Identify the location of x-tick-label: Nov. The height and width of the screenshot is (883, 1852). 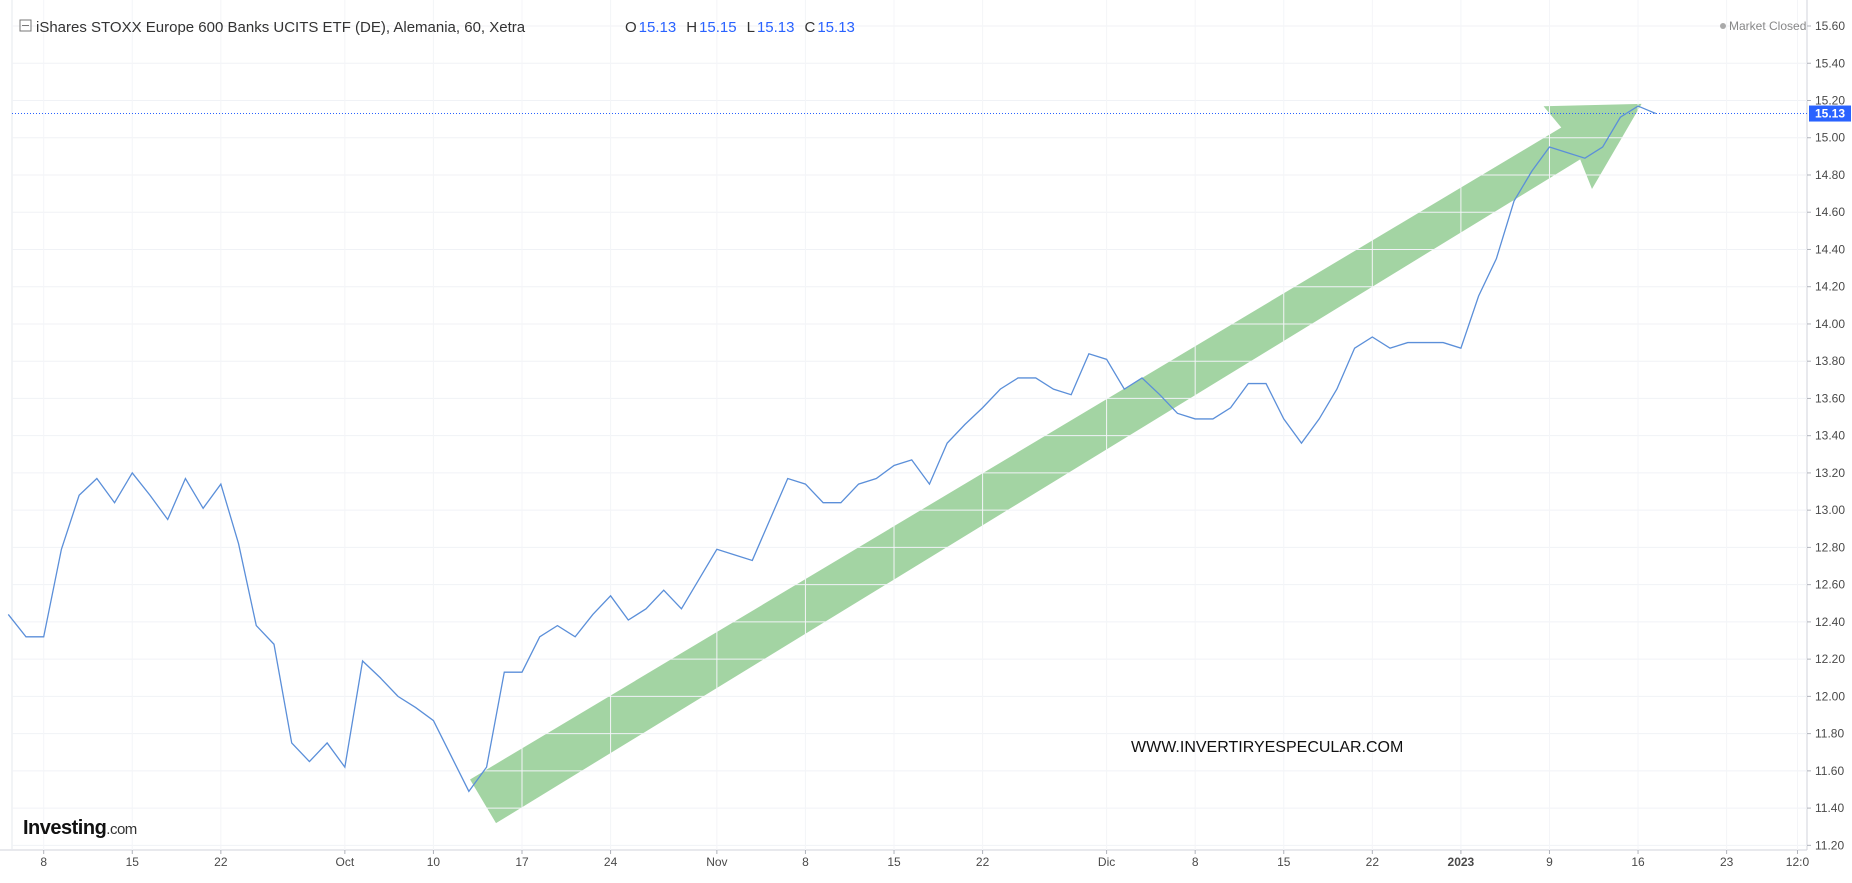
(716, 862).